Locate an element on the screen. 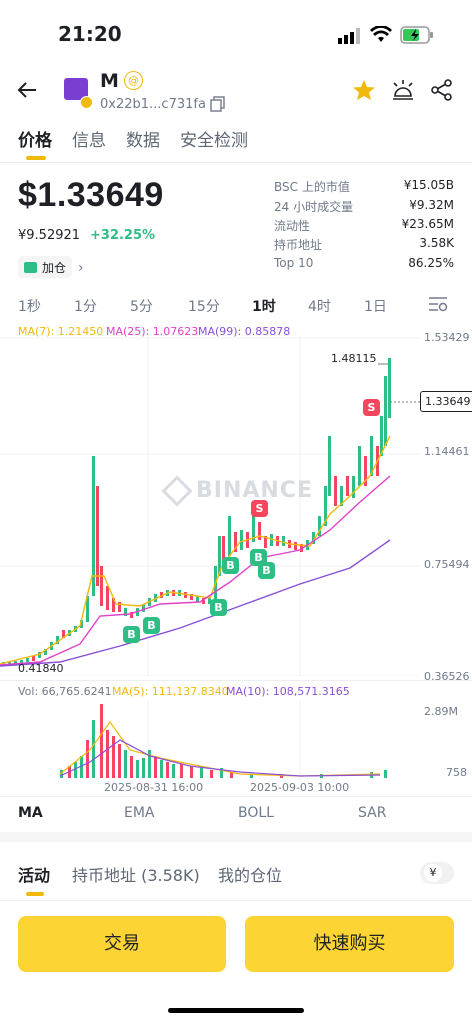  current-price: $1.33649 is located at coordinates (91, 195).